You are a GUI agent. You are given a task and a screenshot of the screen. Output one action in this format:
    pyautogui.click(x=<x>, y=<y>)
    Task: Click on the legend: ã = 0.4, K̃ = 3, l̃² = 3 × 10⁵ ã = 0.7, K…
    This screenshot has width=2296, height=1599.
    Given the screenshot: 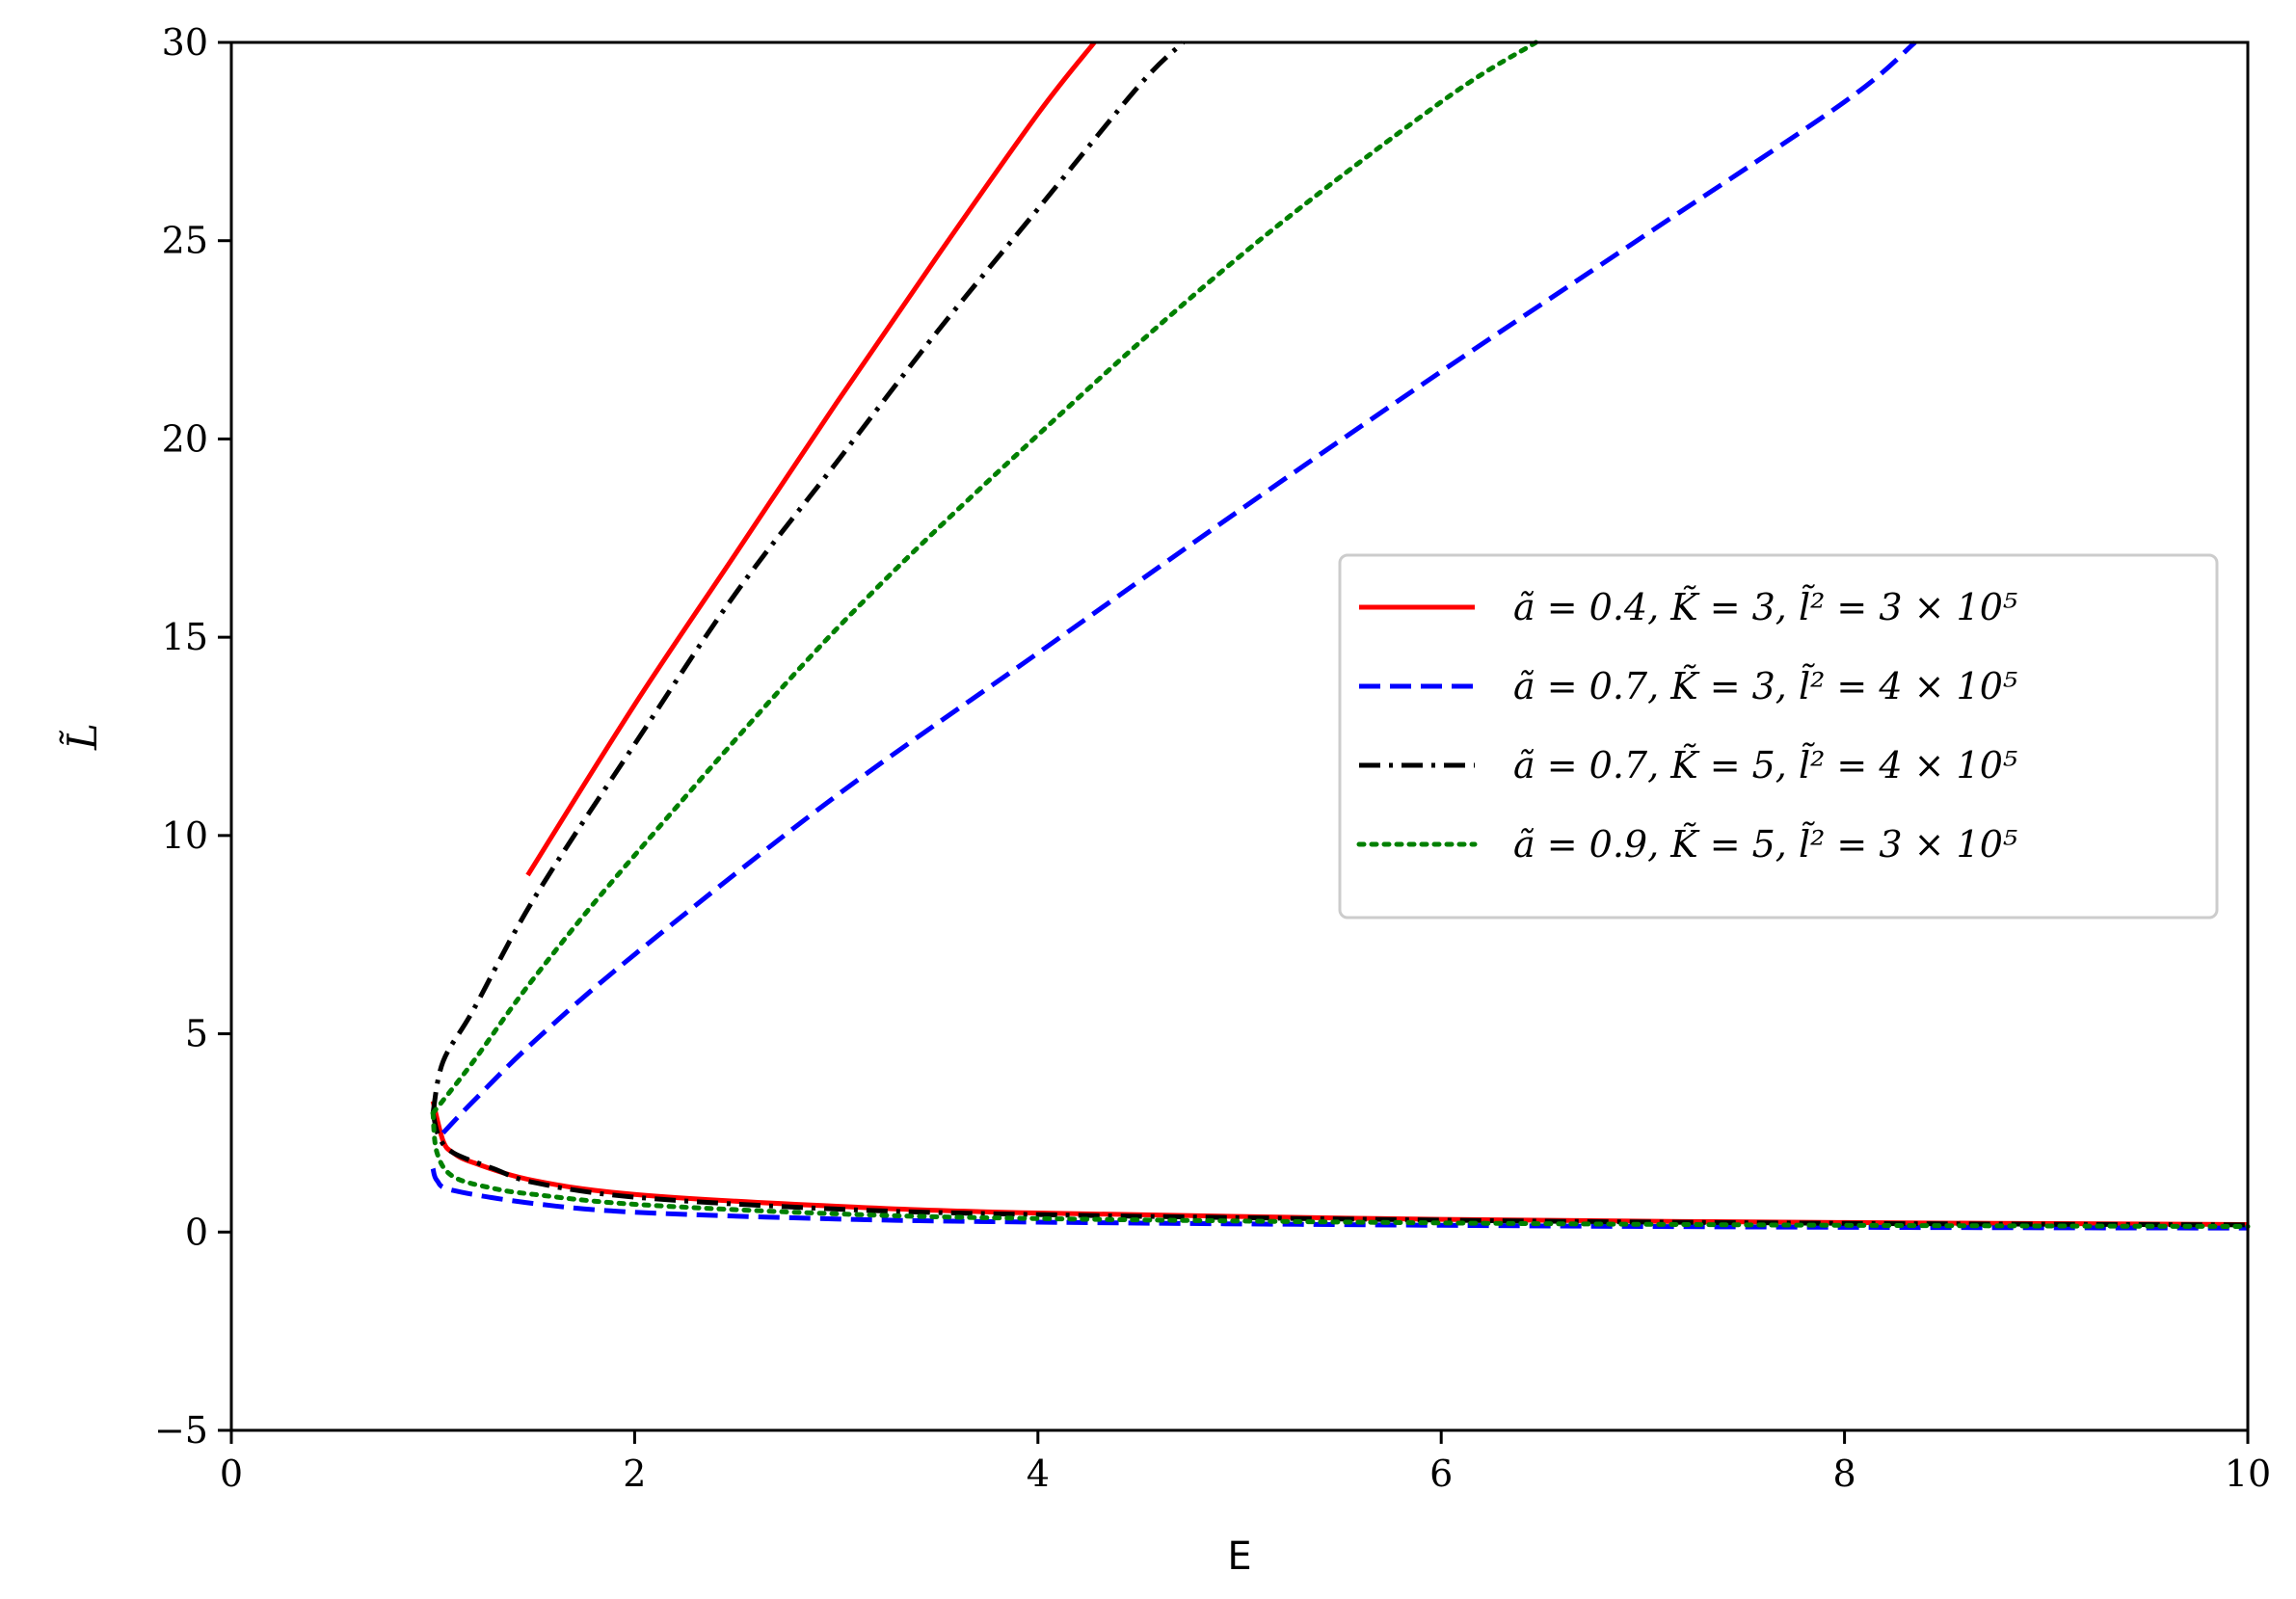 What is the action you would take?
    pyautogui.click(x=1778, y=736)
    